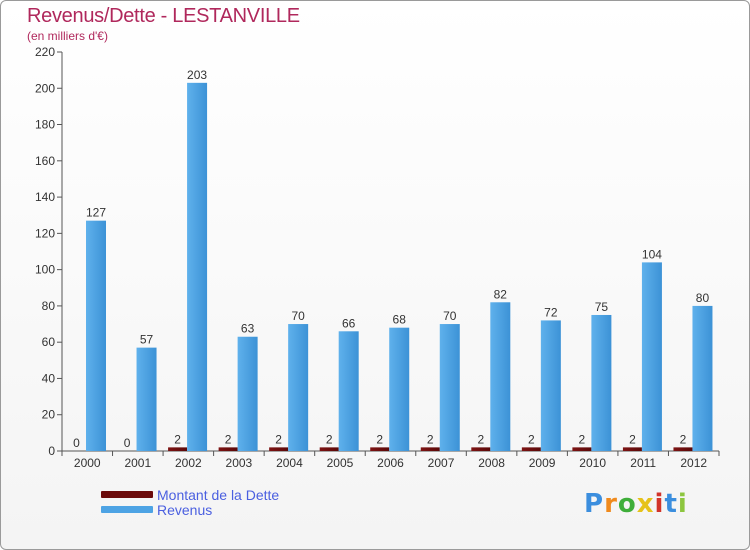 The image size is (750, 550). I want to click on legend-swatch-revenus, so click(127, 509).